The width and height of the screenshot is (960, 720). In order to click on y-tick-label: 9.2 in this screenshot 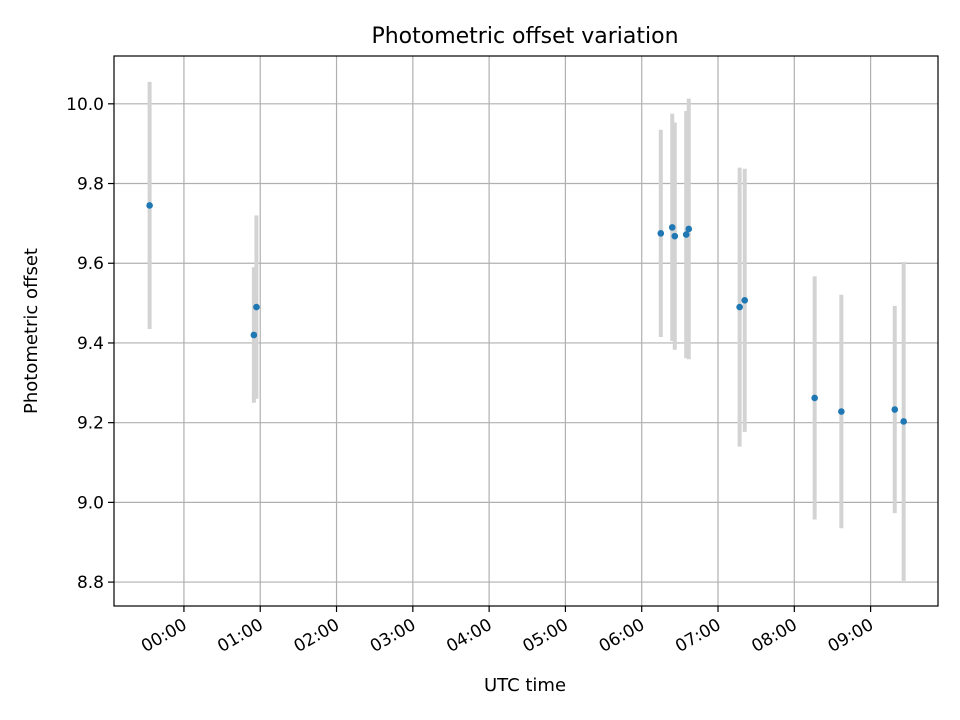, I will do `click(90, 424)`.